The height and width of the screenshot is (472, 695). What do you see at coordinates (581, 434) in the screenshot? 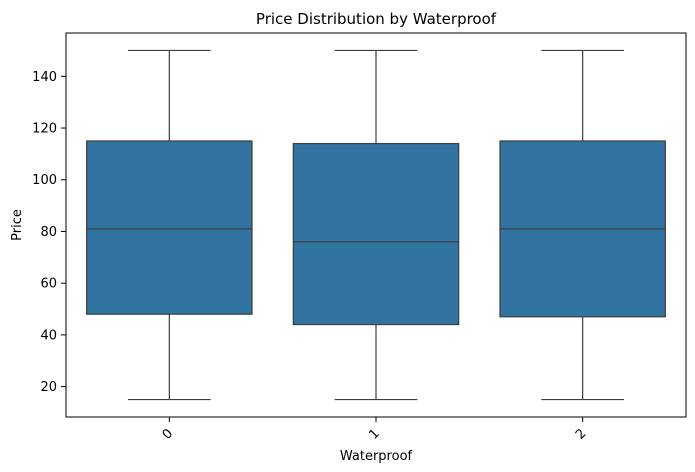
I see `x-tick-label: 2` at bounding box center [581, 434].